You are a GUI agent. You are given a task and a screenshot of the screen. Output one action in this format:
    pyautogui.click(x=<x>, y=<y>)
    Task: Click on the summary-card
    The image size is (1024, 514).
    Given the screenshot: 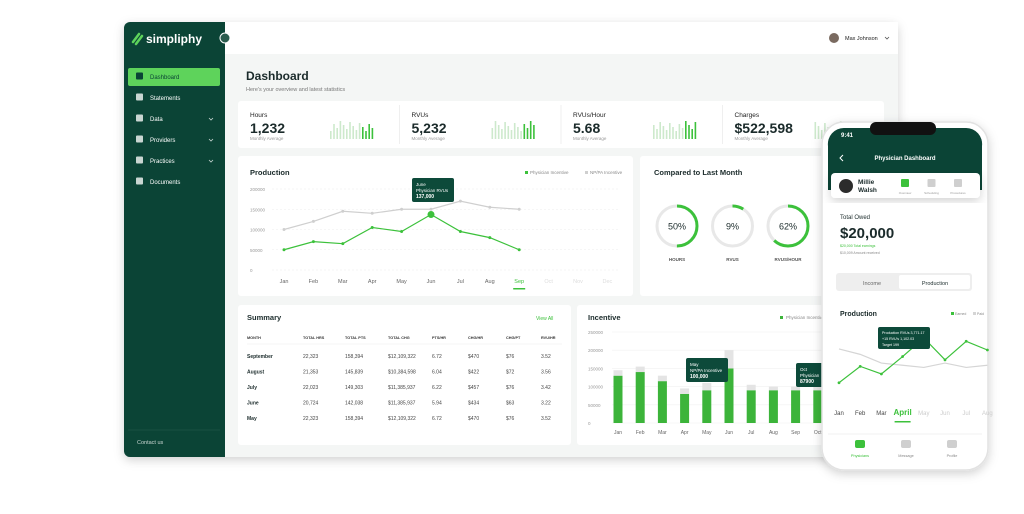 What is the action you would take?
    pyautogui.click(x=404, y=375)
    